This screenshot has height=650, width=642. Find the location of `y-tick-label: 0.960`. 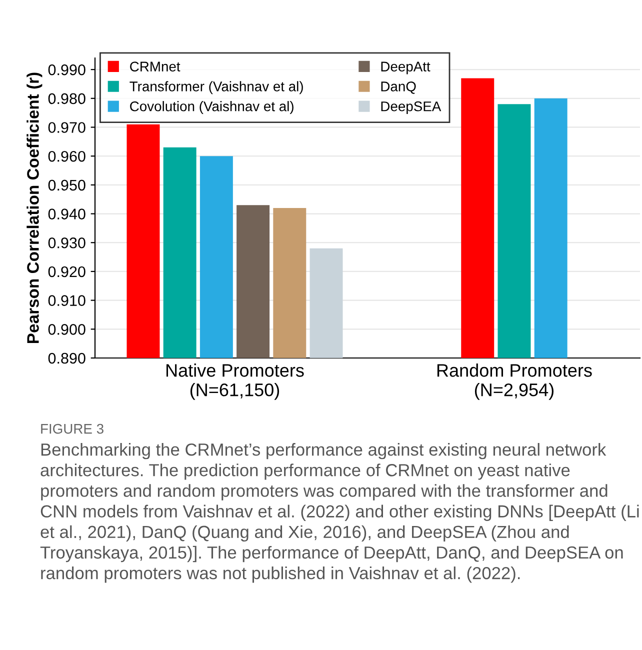

y-tick-label: 0.960 is located at coordinates (67, 156).